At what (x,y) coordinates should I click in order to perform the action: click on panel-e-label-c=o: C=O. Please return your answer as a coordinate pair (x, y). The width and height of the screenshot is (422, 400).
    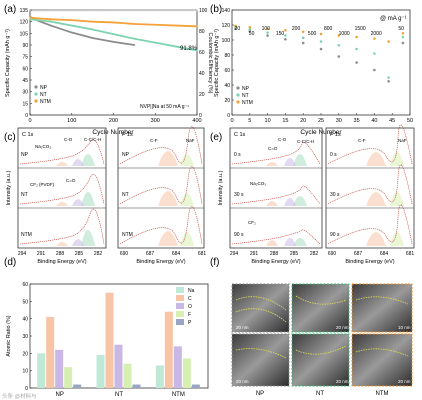
    Looking at the image, I should click on (273, 148).